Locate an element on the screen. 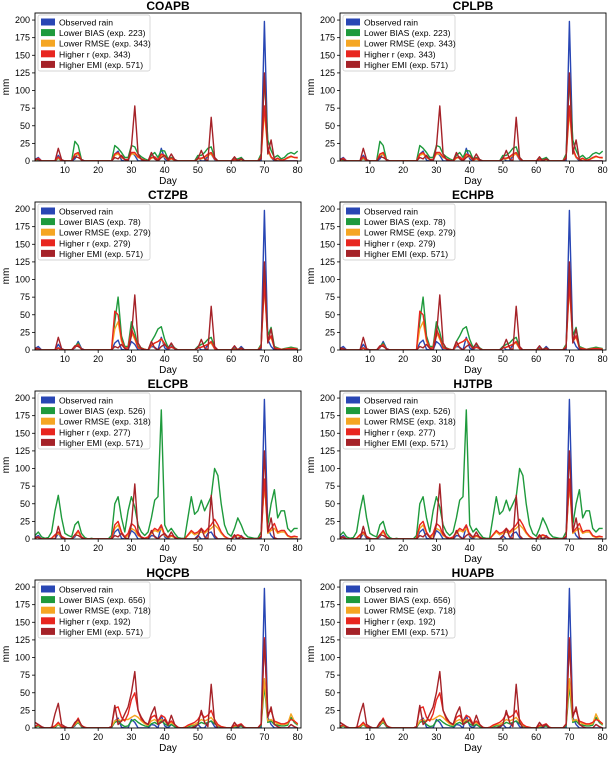  x-tick-label: 50 is located at coordinates (503, 170).